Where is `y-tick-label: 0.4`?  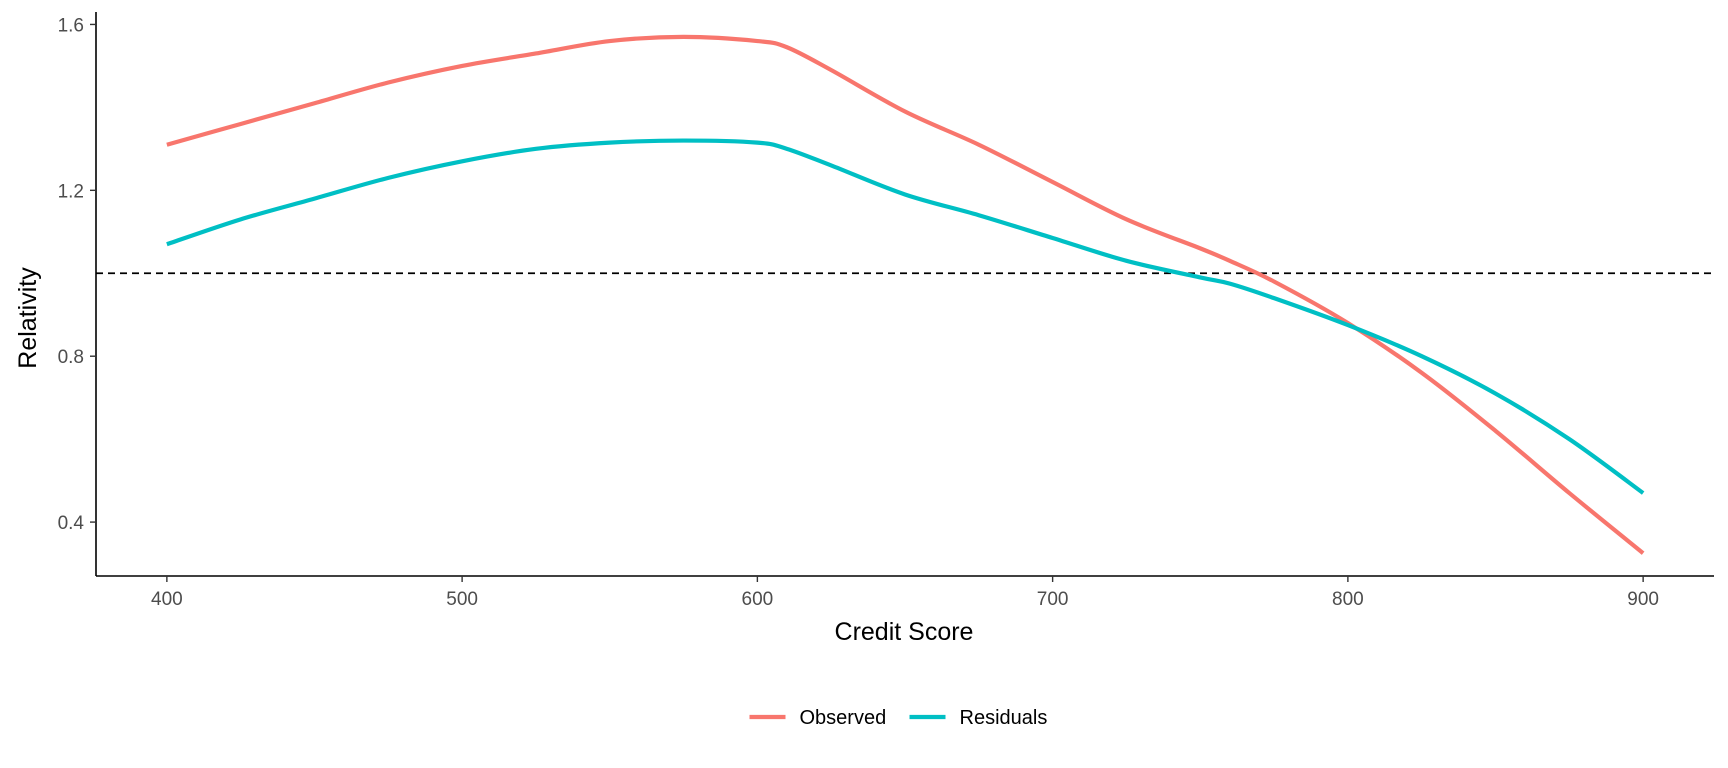
y-tick-label: 0.4 is located at coordinates (71, 523).